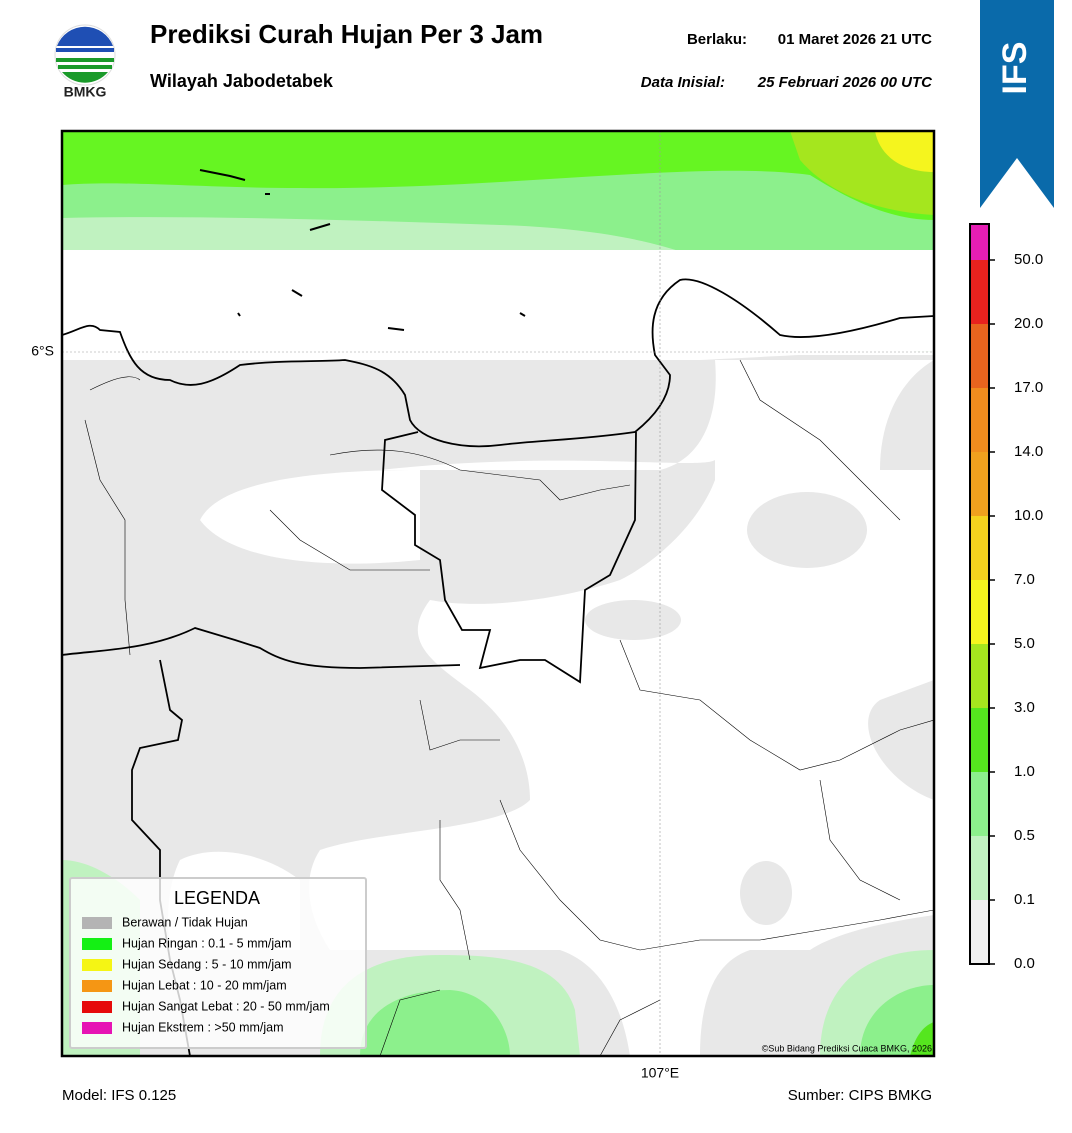  What do you see at coordinates (42, 351) in the screenshot?
I see `lat-label: 6°S` at bounding box center [42, 351].